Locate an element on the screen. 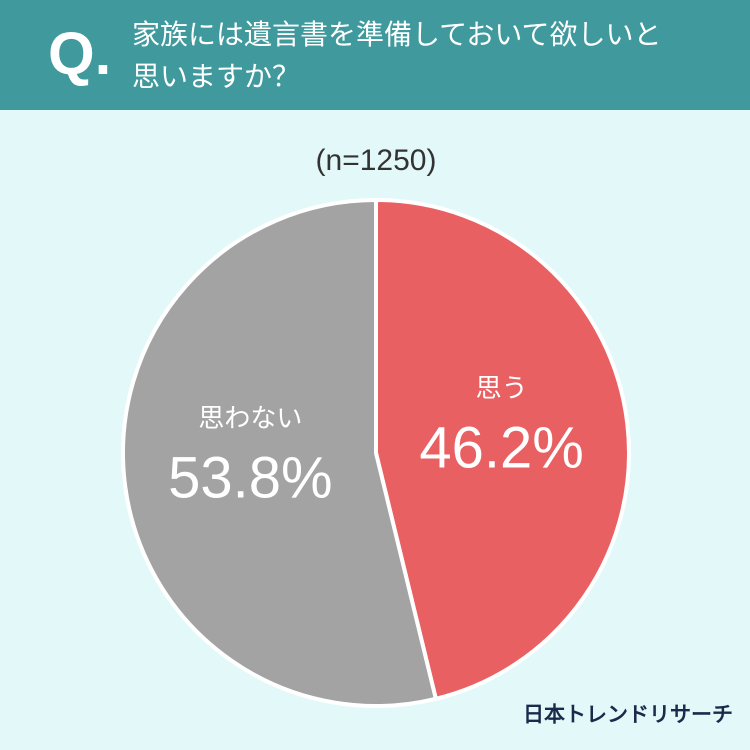  question-label: Q. is located at coordinates (80, 53).